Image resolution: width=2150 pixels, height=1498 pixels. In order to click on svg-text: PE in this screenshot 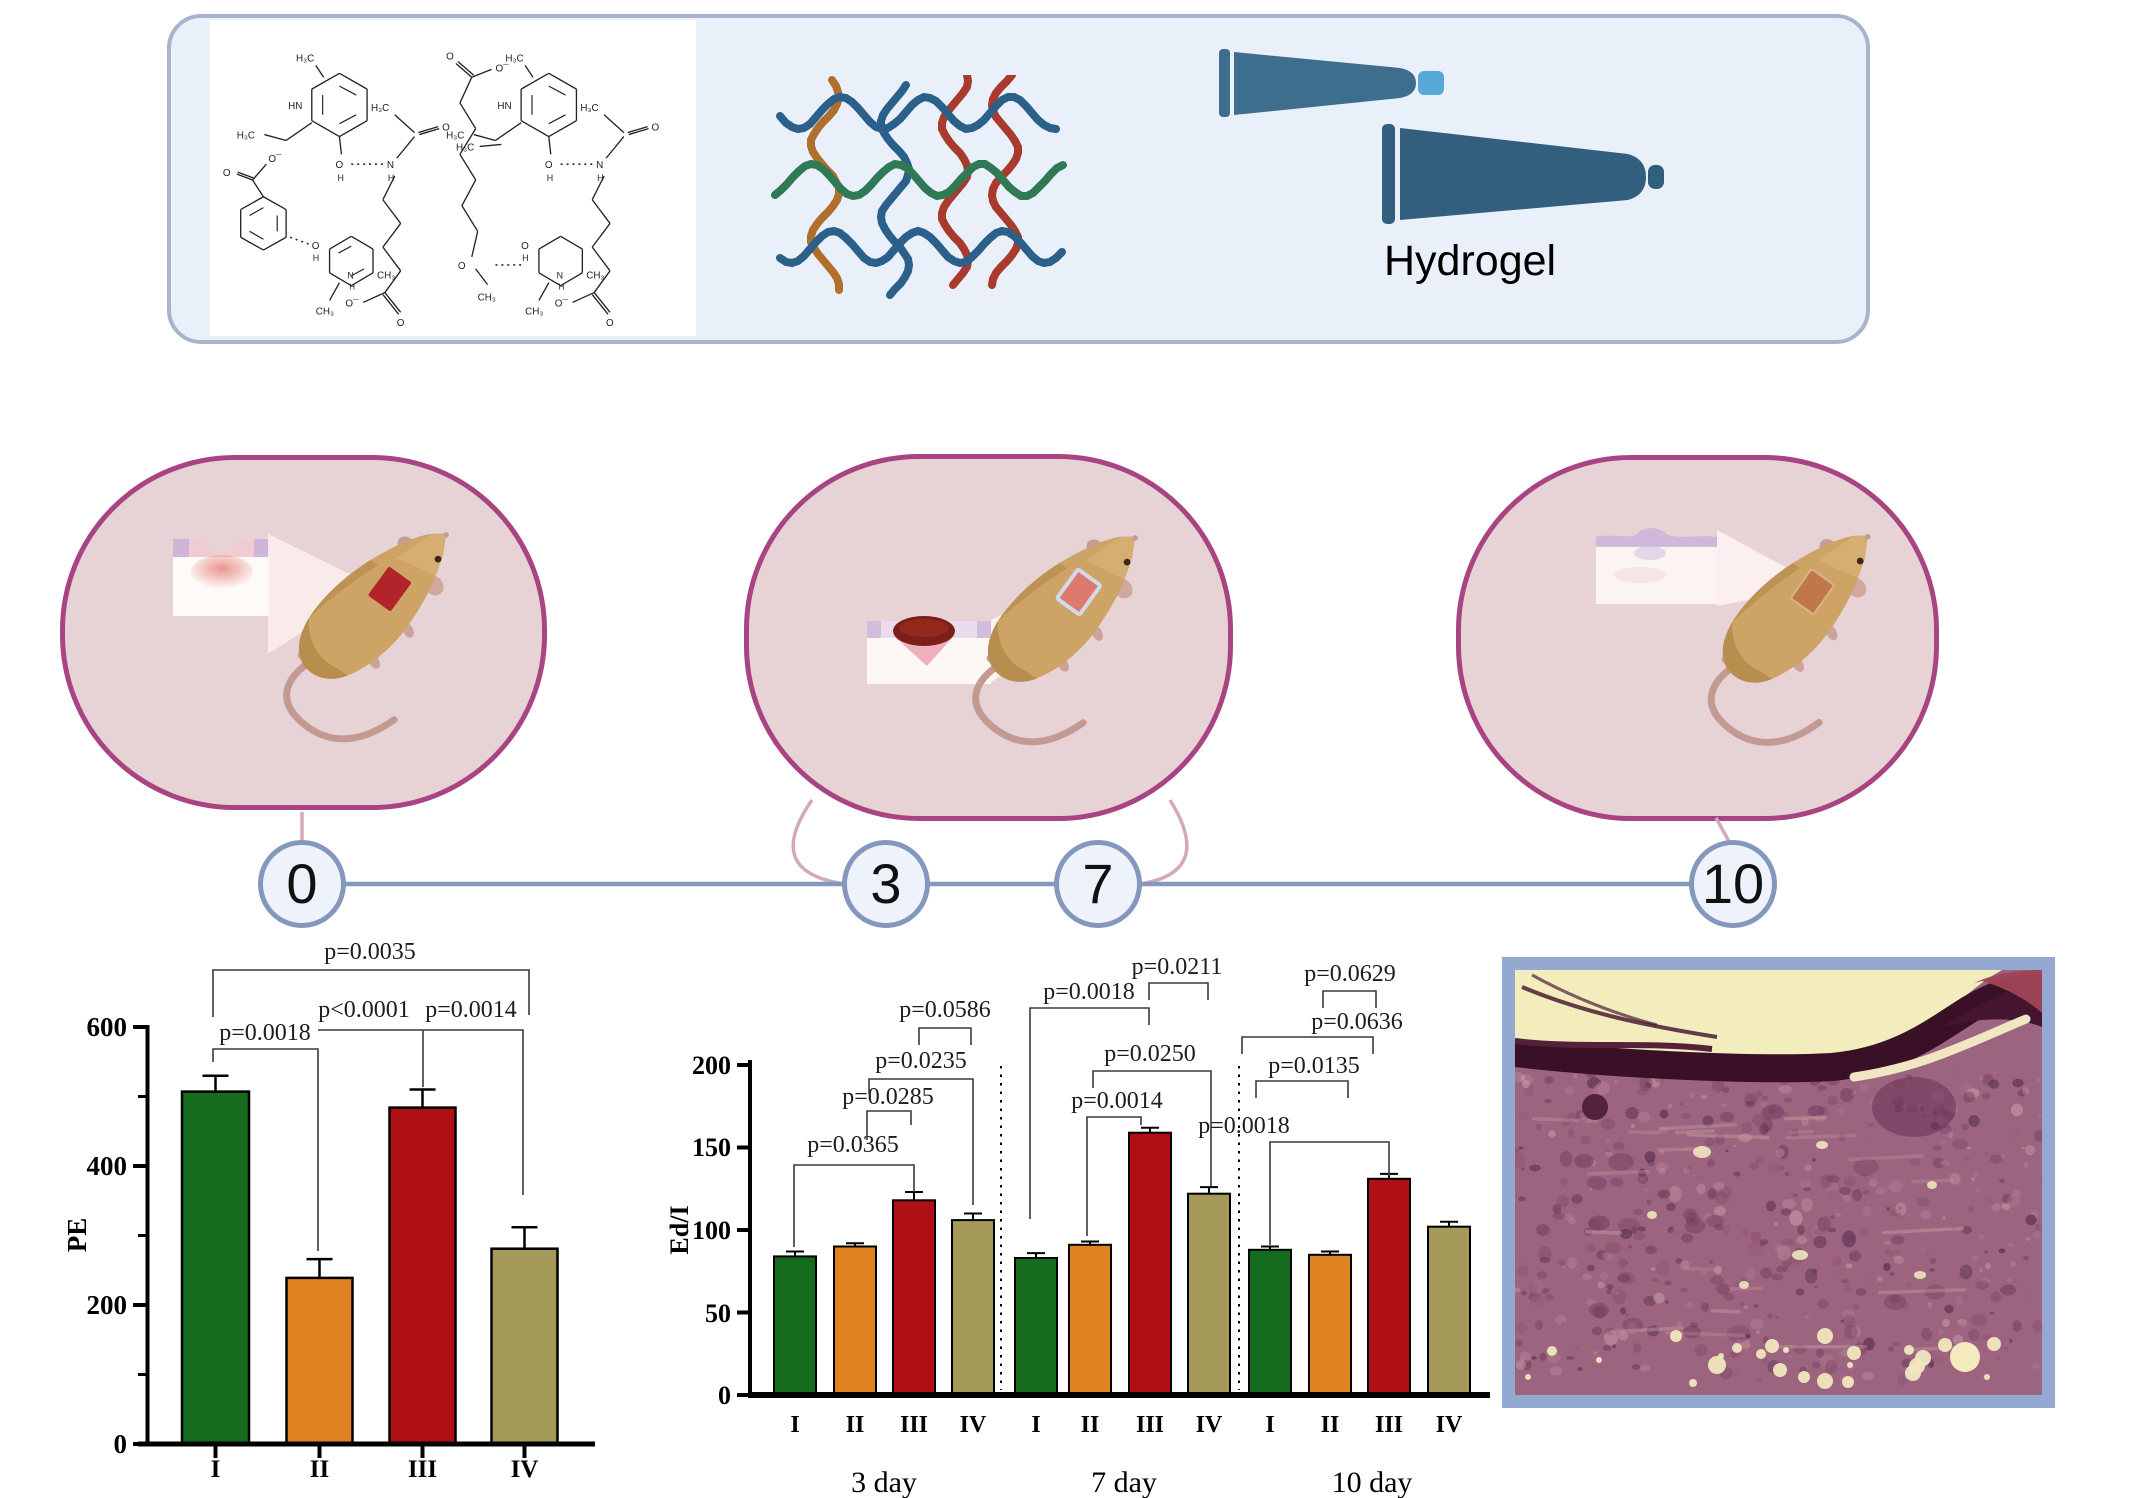, I will do `click(77, 1235)`.